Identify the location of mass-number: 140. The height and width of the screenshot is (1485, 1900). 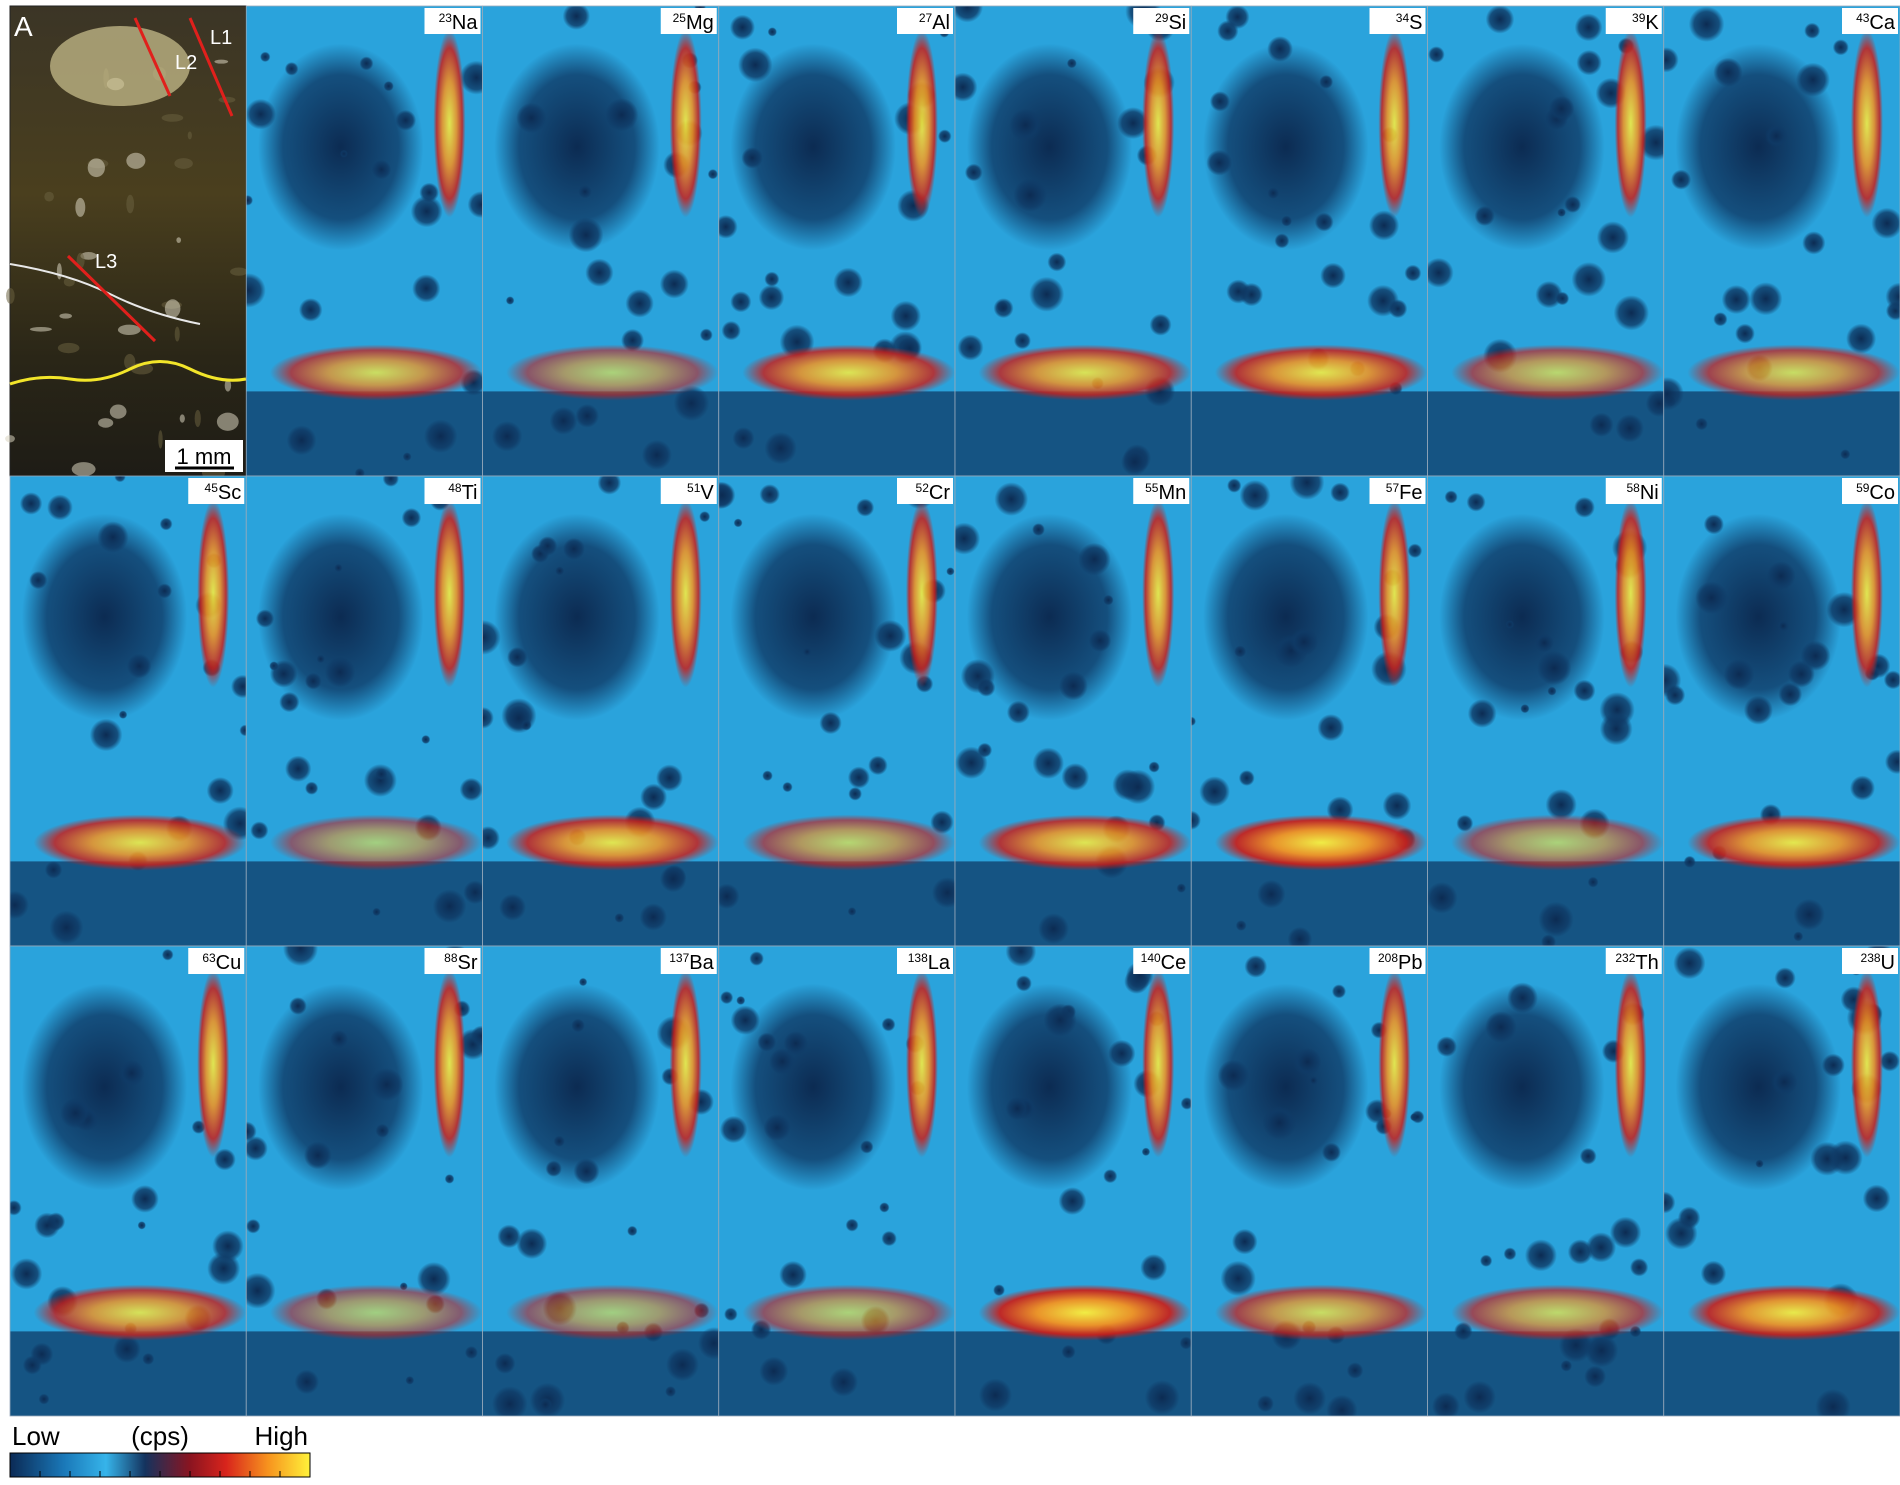
(1151, 958).